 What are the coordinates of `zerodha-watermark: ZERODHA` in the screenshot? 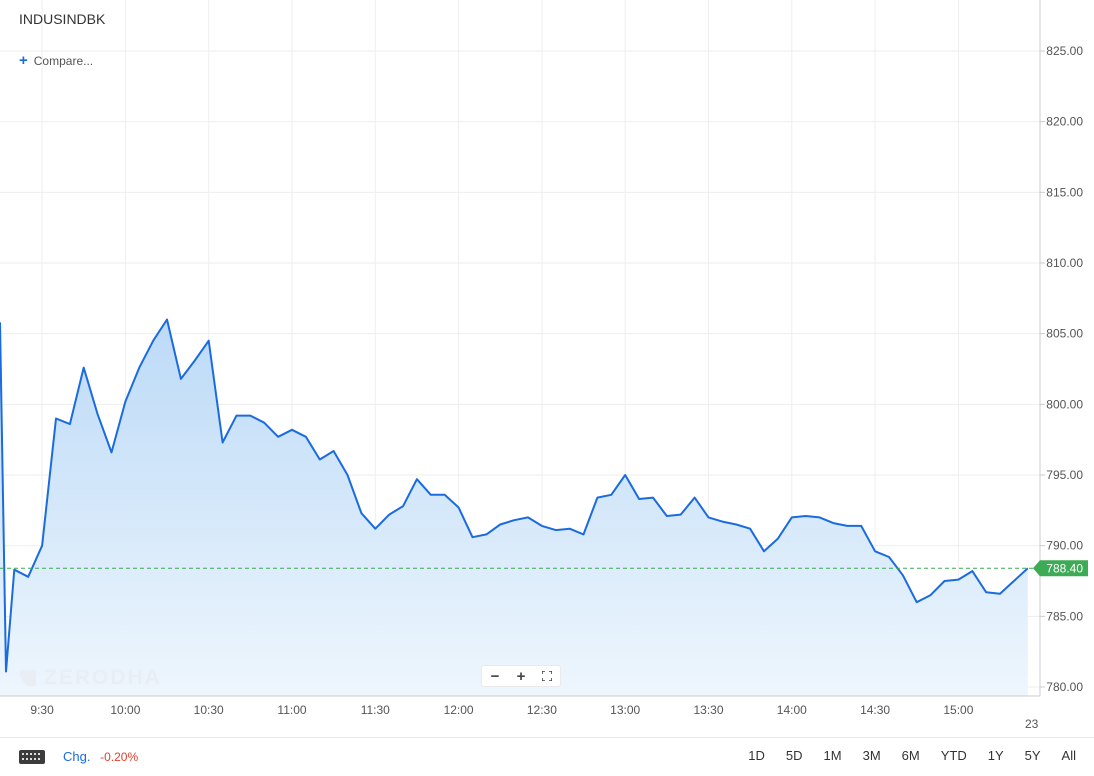 It's located at (91, 678).